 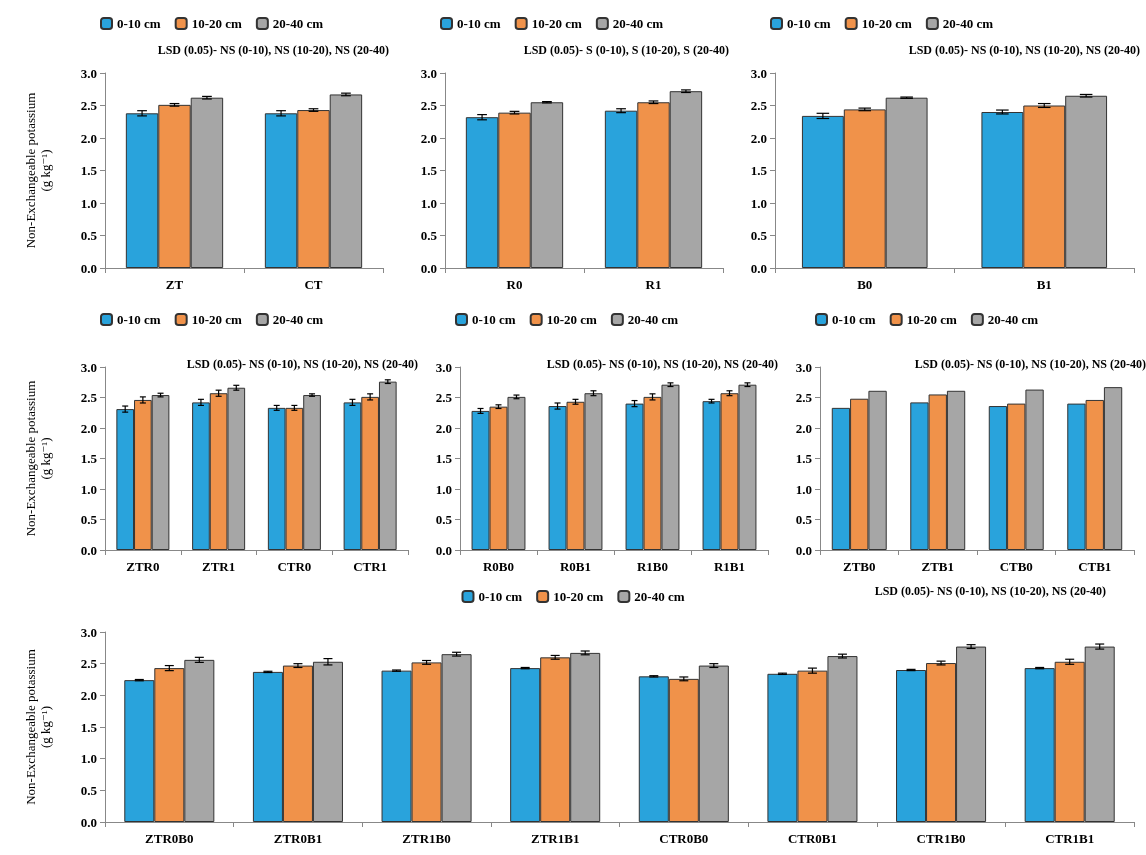 What do you see at coordinates (652, 566) in the screenshot?
I see `x-tick-label: R1B0` at bounding box center [652, 566].